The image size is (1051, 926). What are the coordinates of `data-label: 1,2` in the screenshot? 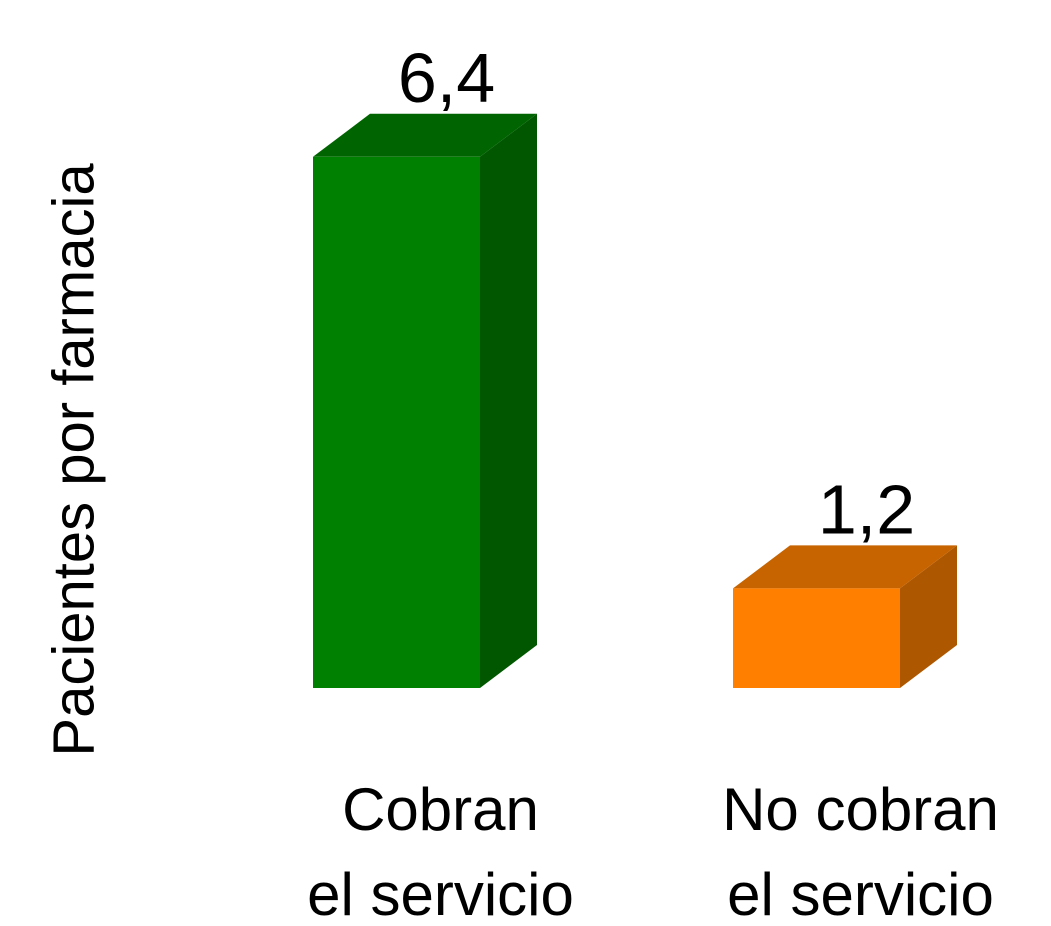 It's located at (866, 509).